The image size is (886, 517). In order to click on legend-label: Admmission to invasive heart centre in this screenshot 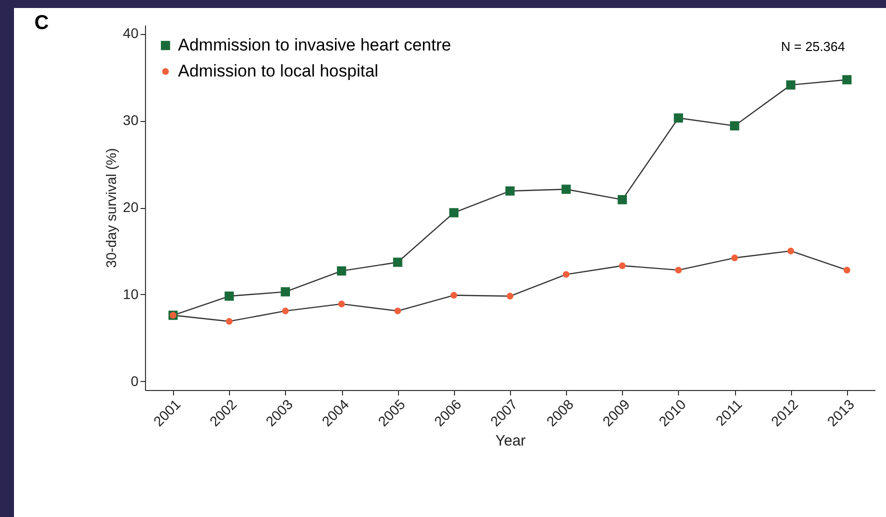, I will do `click(315, 45)`.